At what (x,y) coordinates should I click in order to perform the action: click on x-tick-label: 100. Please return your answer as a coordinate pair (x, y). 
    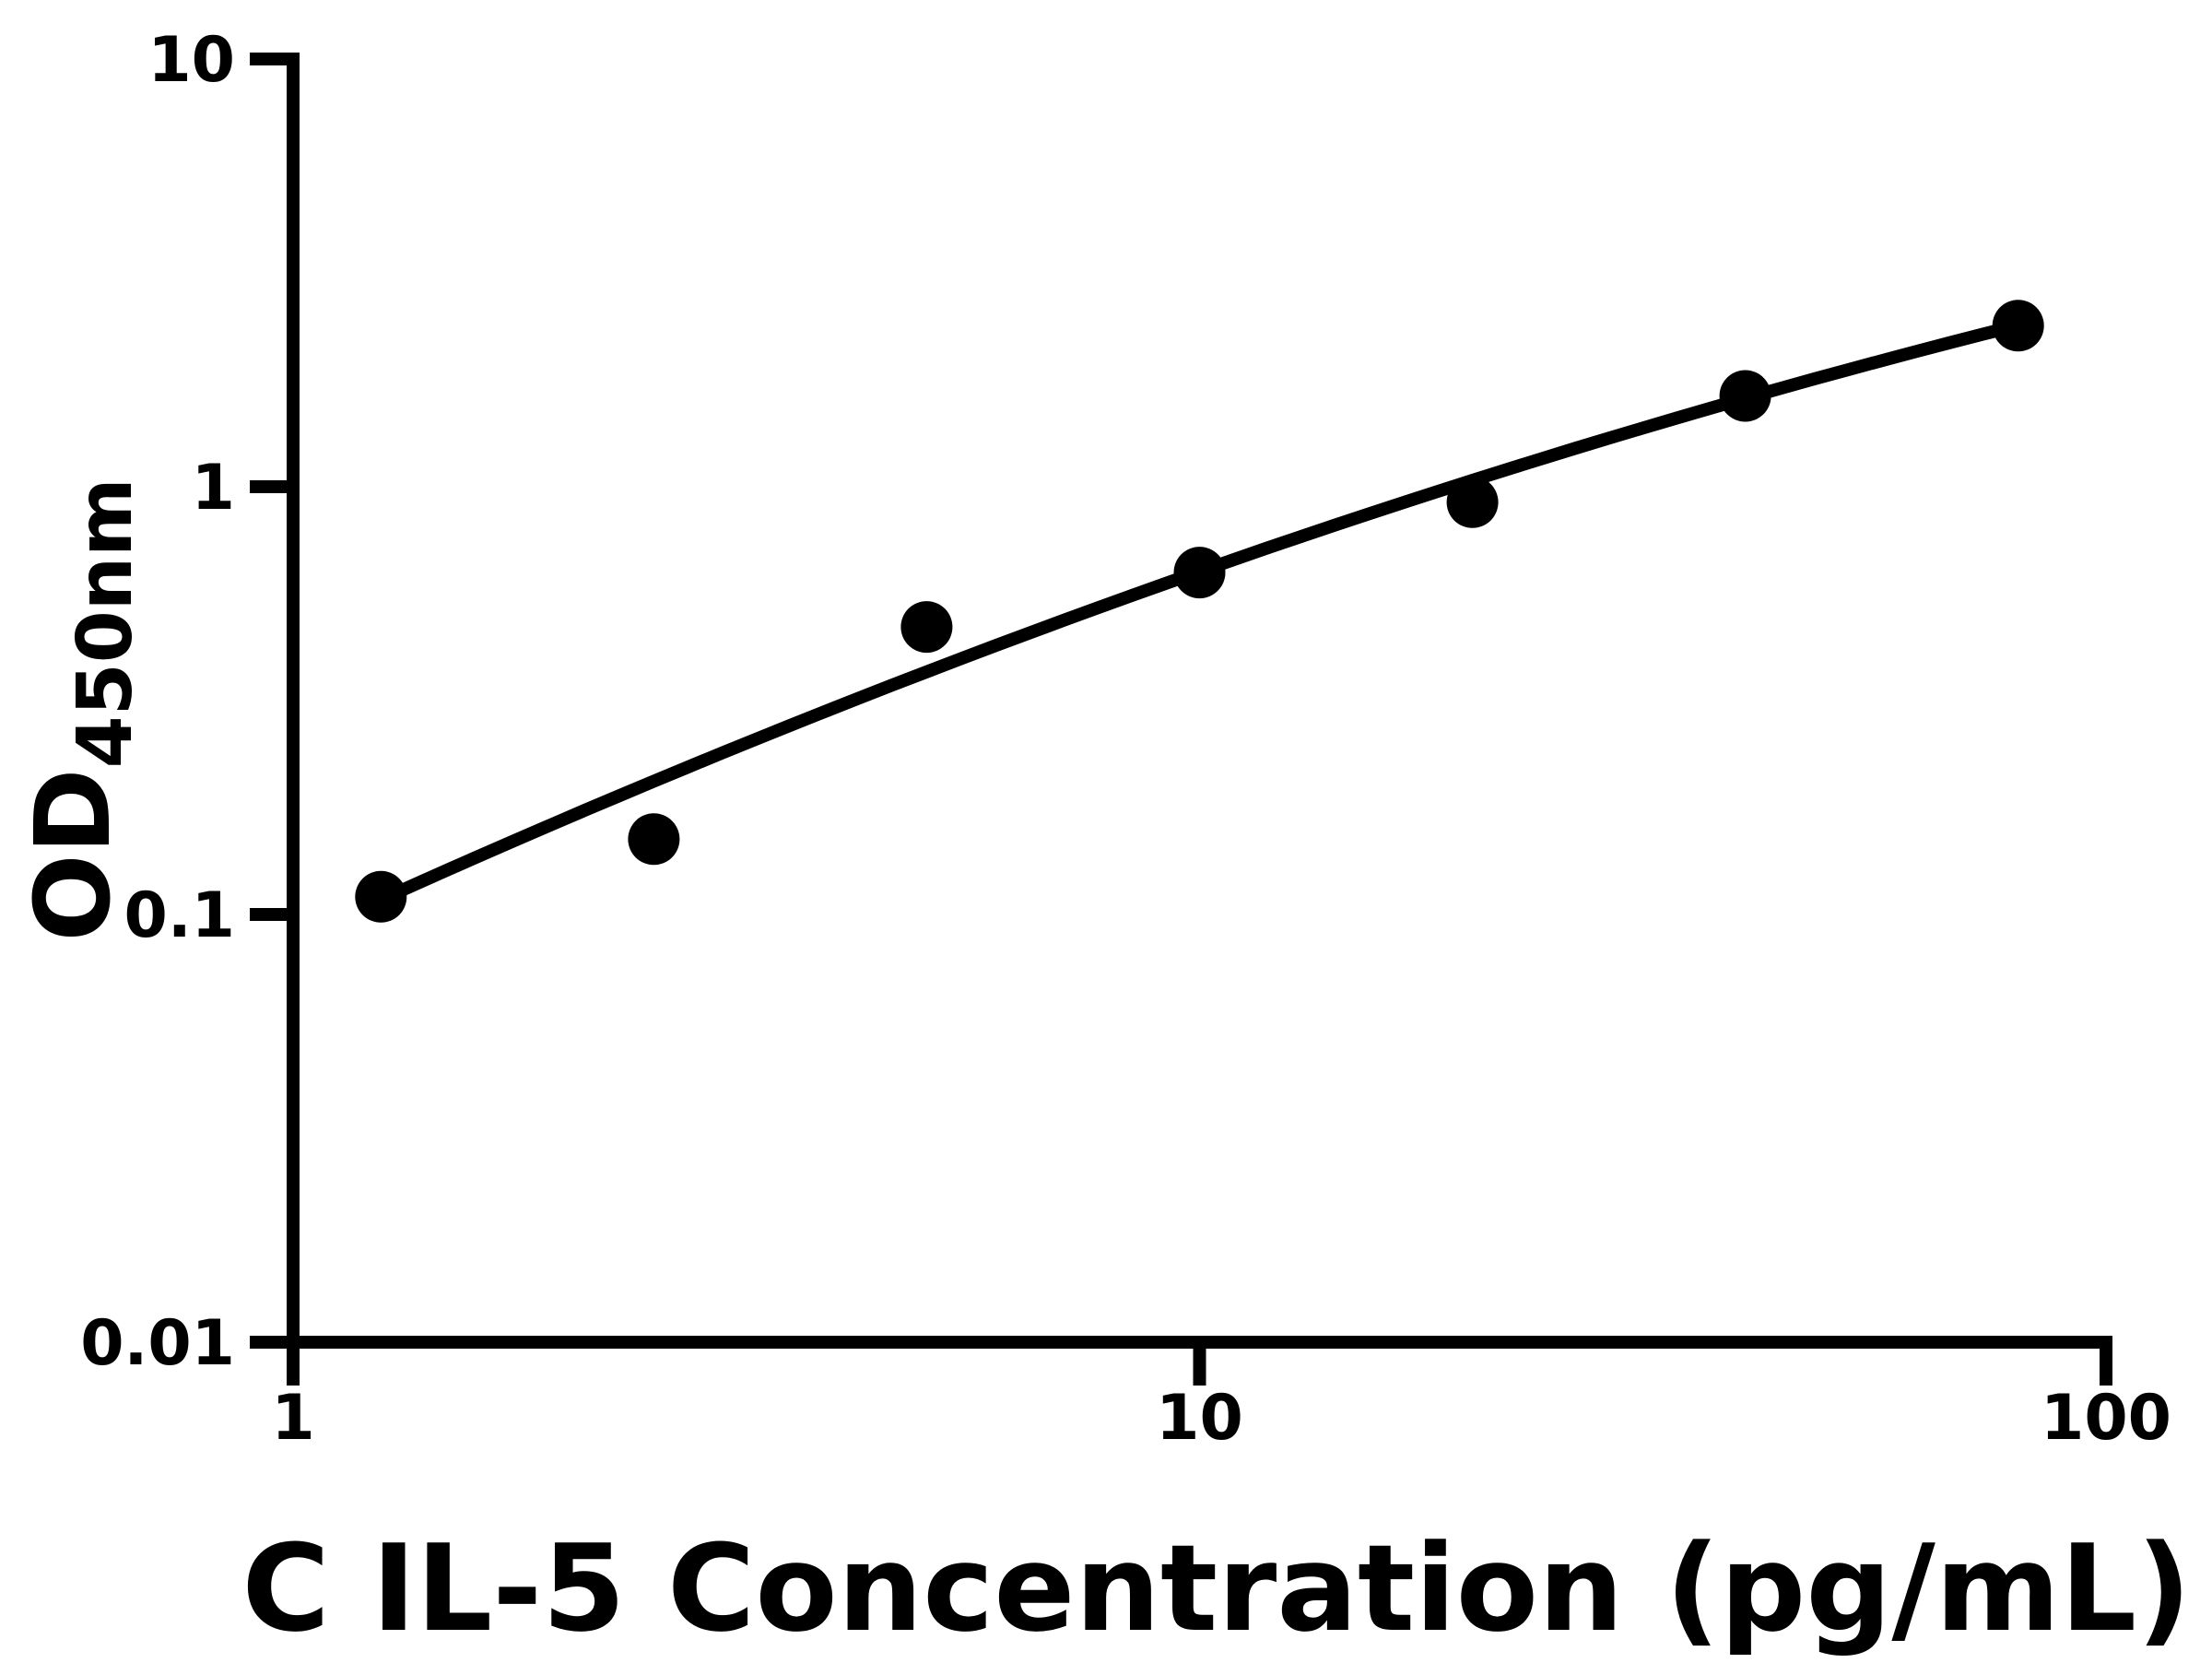
    Looking at the image, I should click on (2106, 1418).